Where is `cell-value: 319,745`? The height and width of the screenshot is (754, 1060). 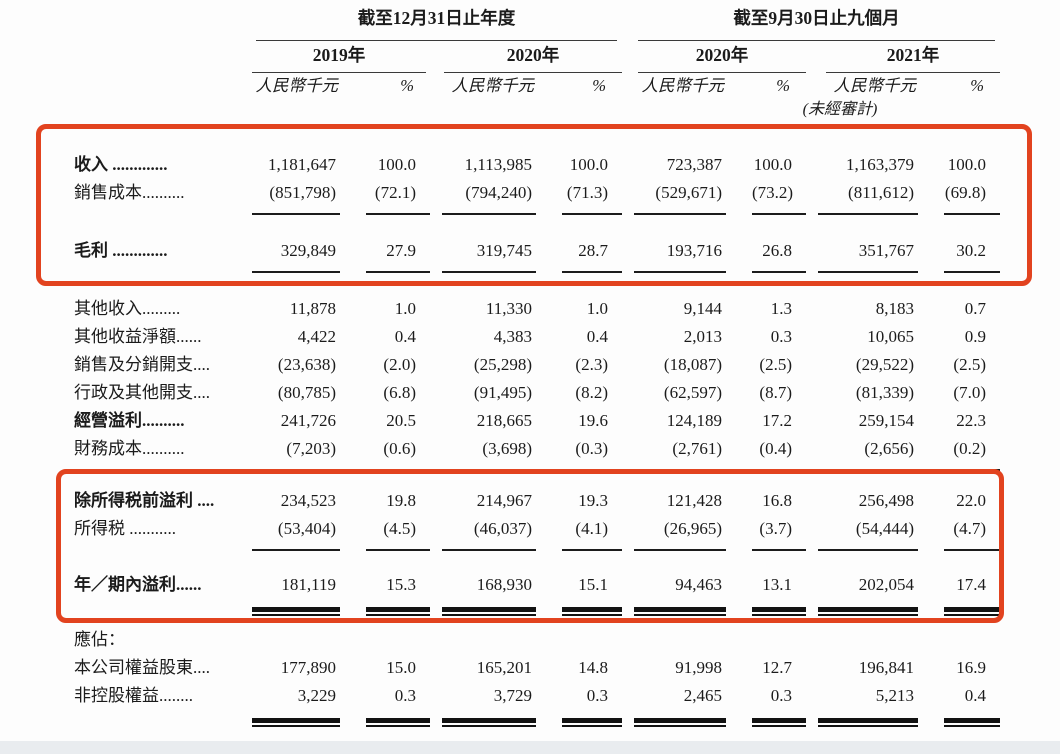 cell-value: 319,745 is located at coordinates (489, 255).